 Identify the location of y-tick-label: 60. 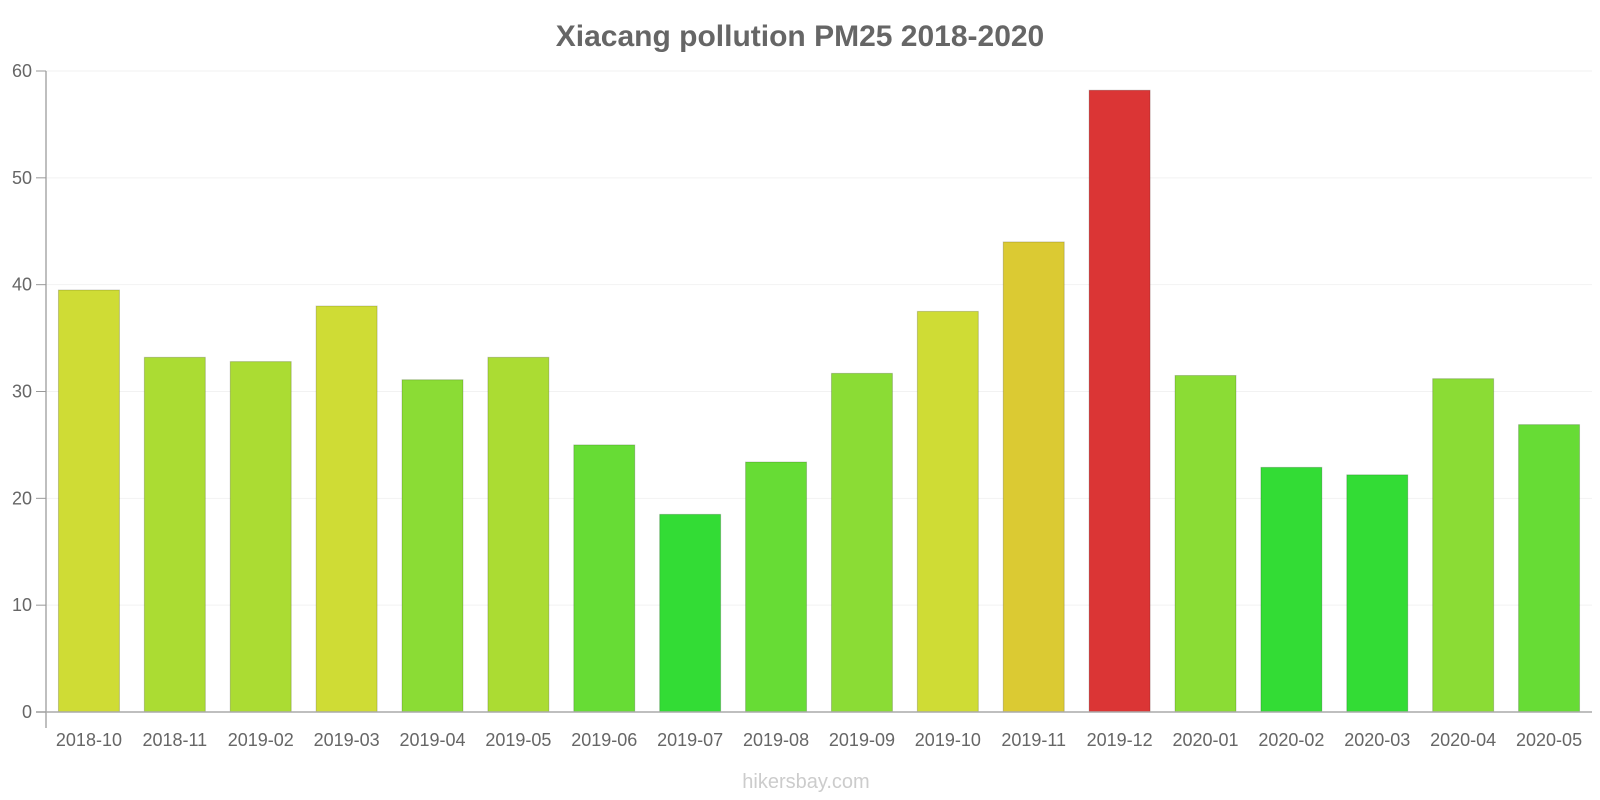
(22, 71).